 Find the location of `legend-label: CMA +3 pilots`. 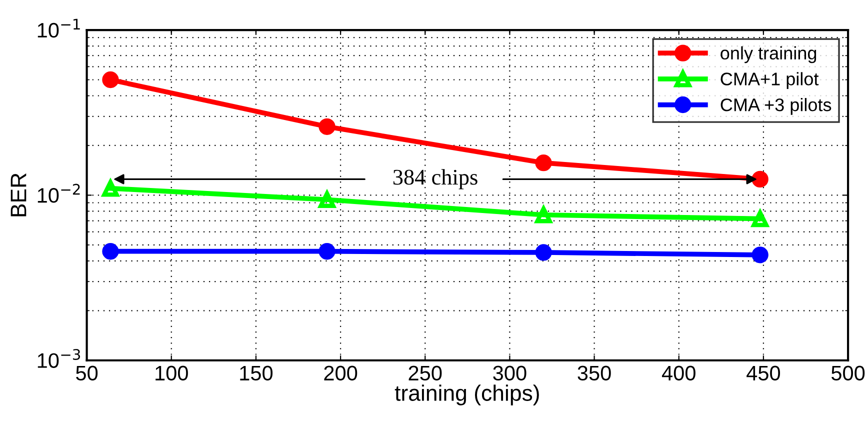

legend-label: CMA +3 pilots is located at coordinates (776, 106).